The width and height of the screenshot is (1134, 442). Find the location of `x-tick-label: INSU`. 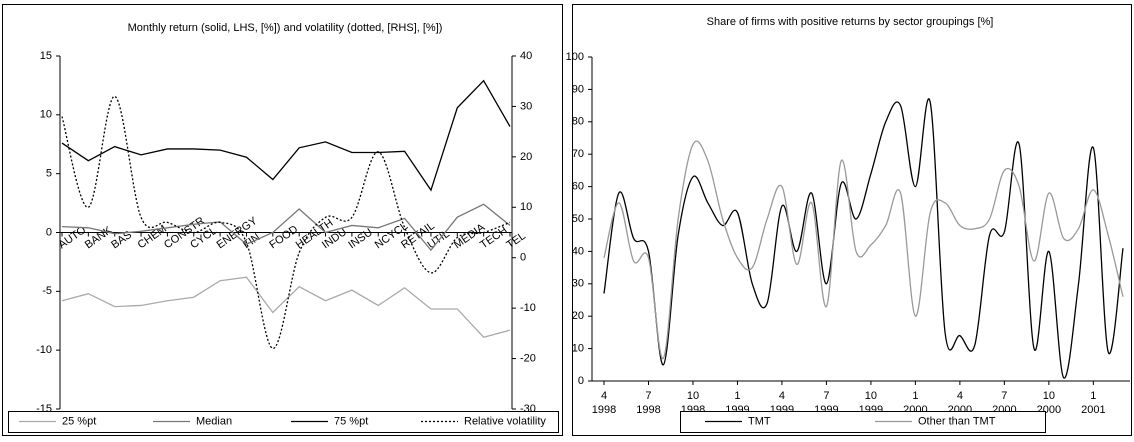

x-tick-label: INSU is located at coordinates (360, 238).